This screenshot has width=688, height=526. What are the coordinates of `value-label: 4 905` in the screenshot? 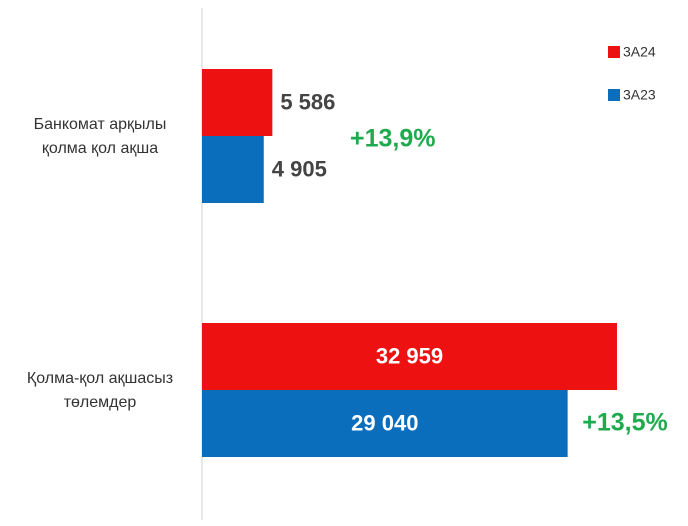 It's located at (299, 168).